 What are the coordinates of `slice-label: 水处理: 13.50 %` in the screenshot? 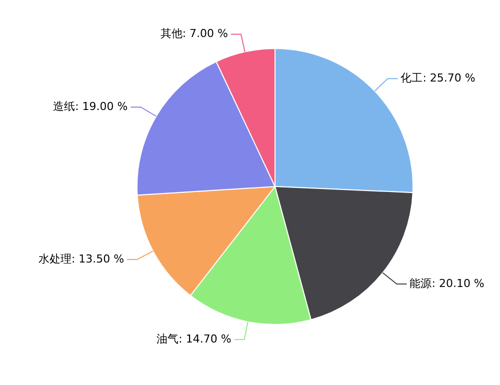 It's located at (81, 259).